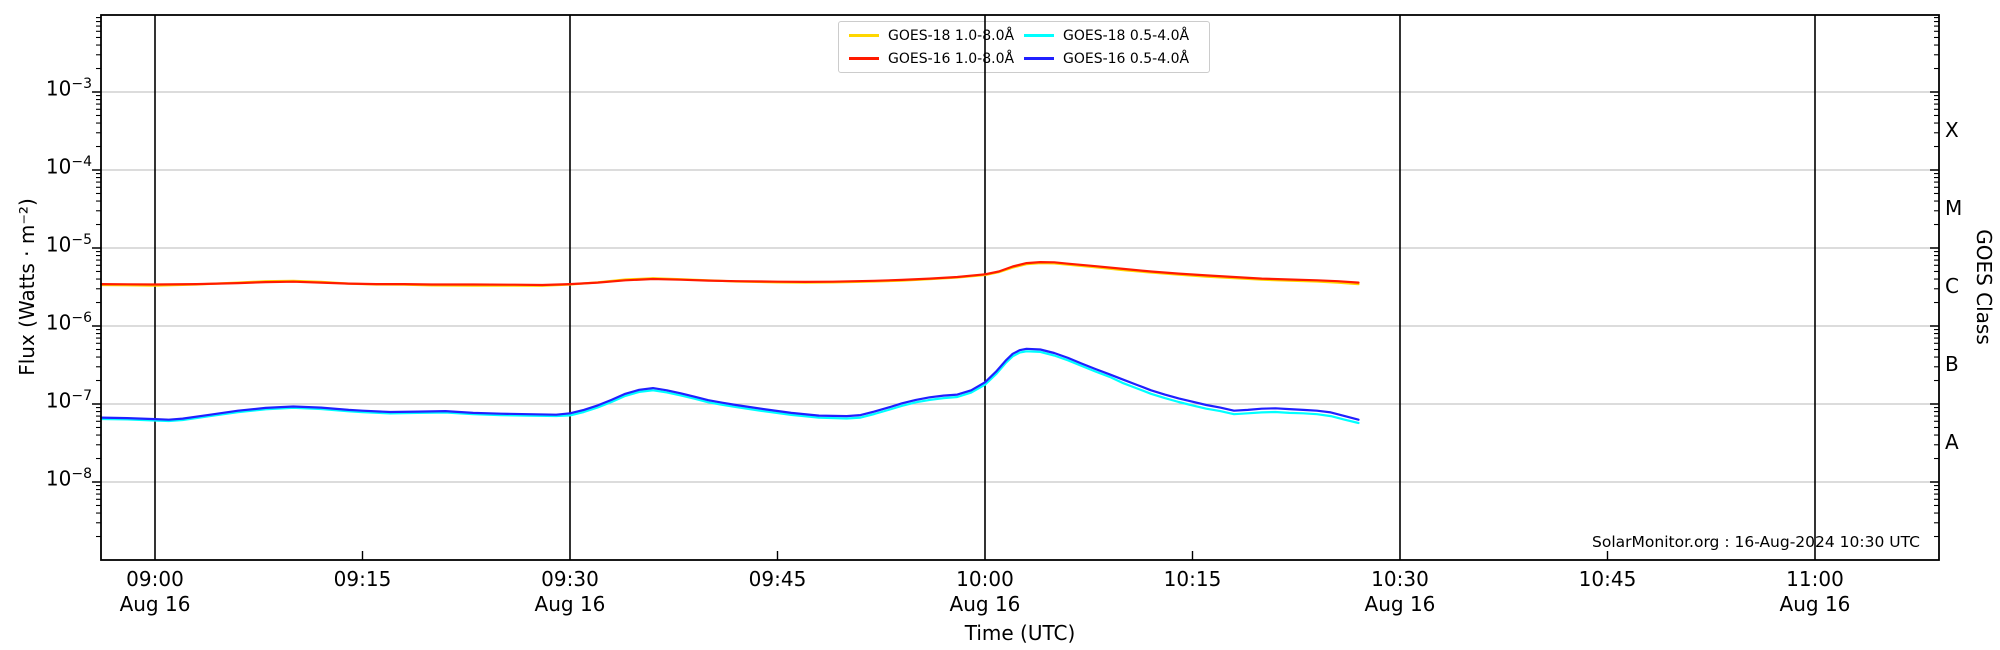  I want to click on x-tick-label-minor: 10:45, so click(1607, 579).